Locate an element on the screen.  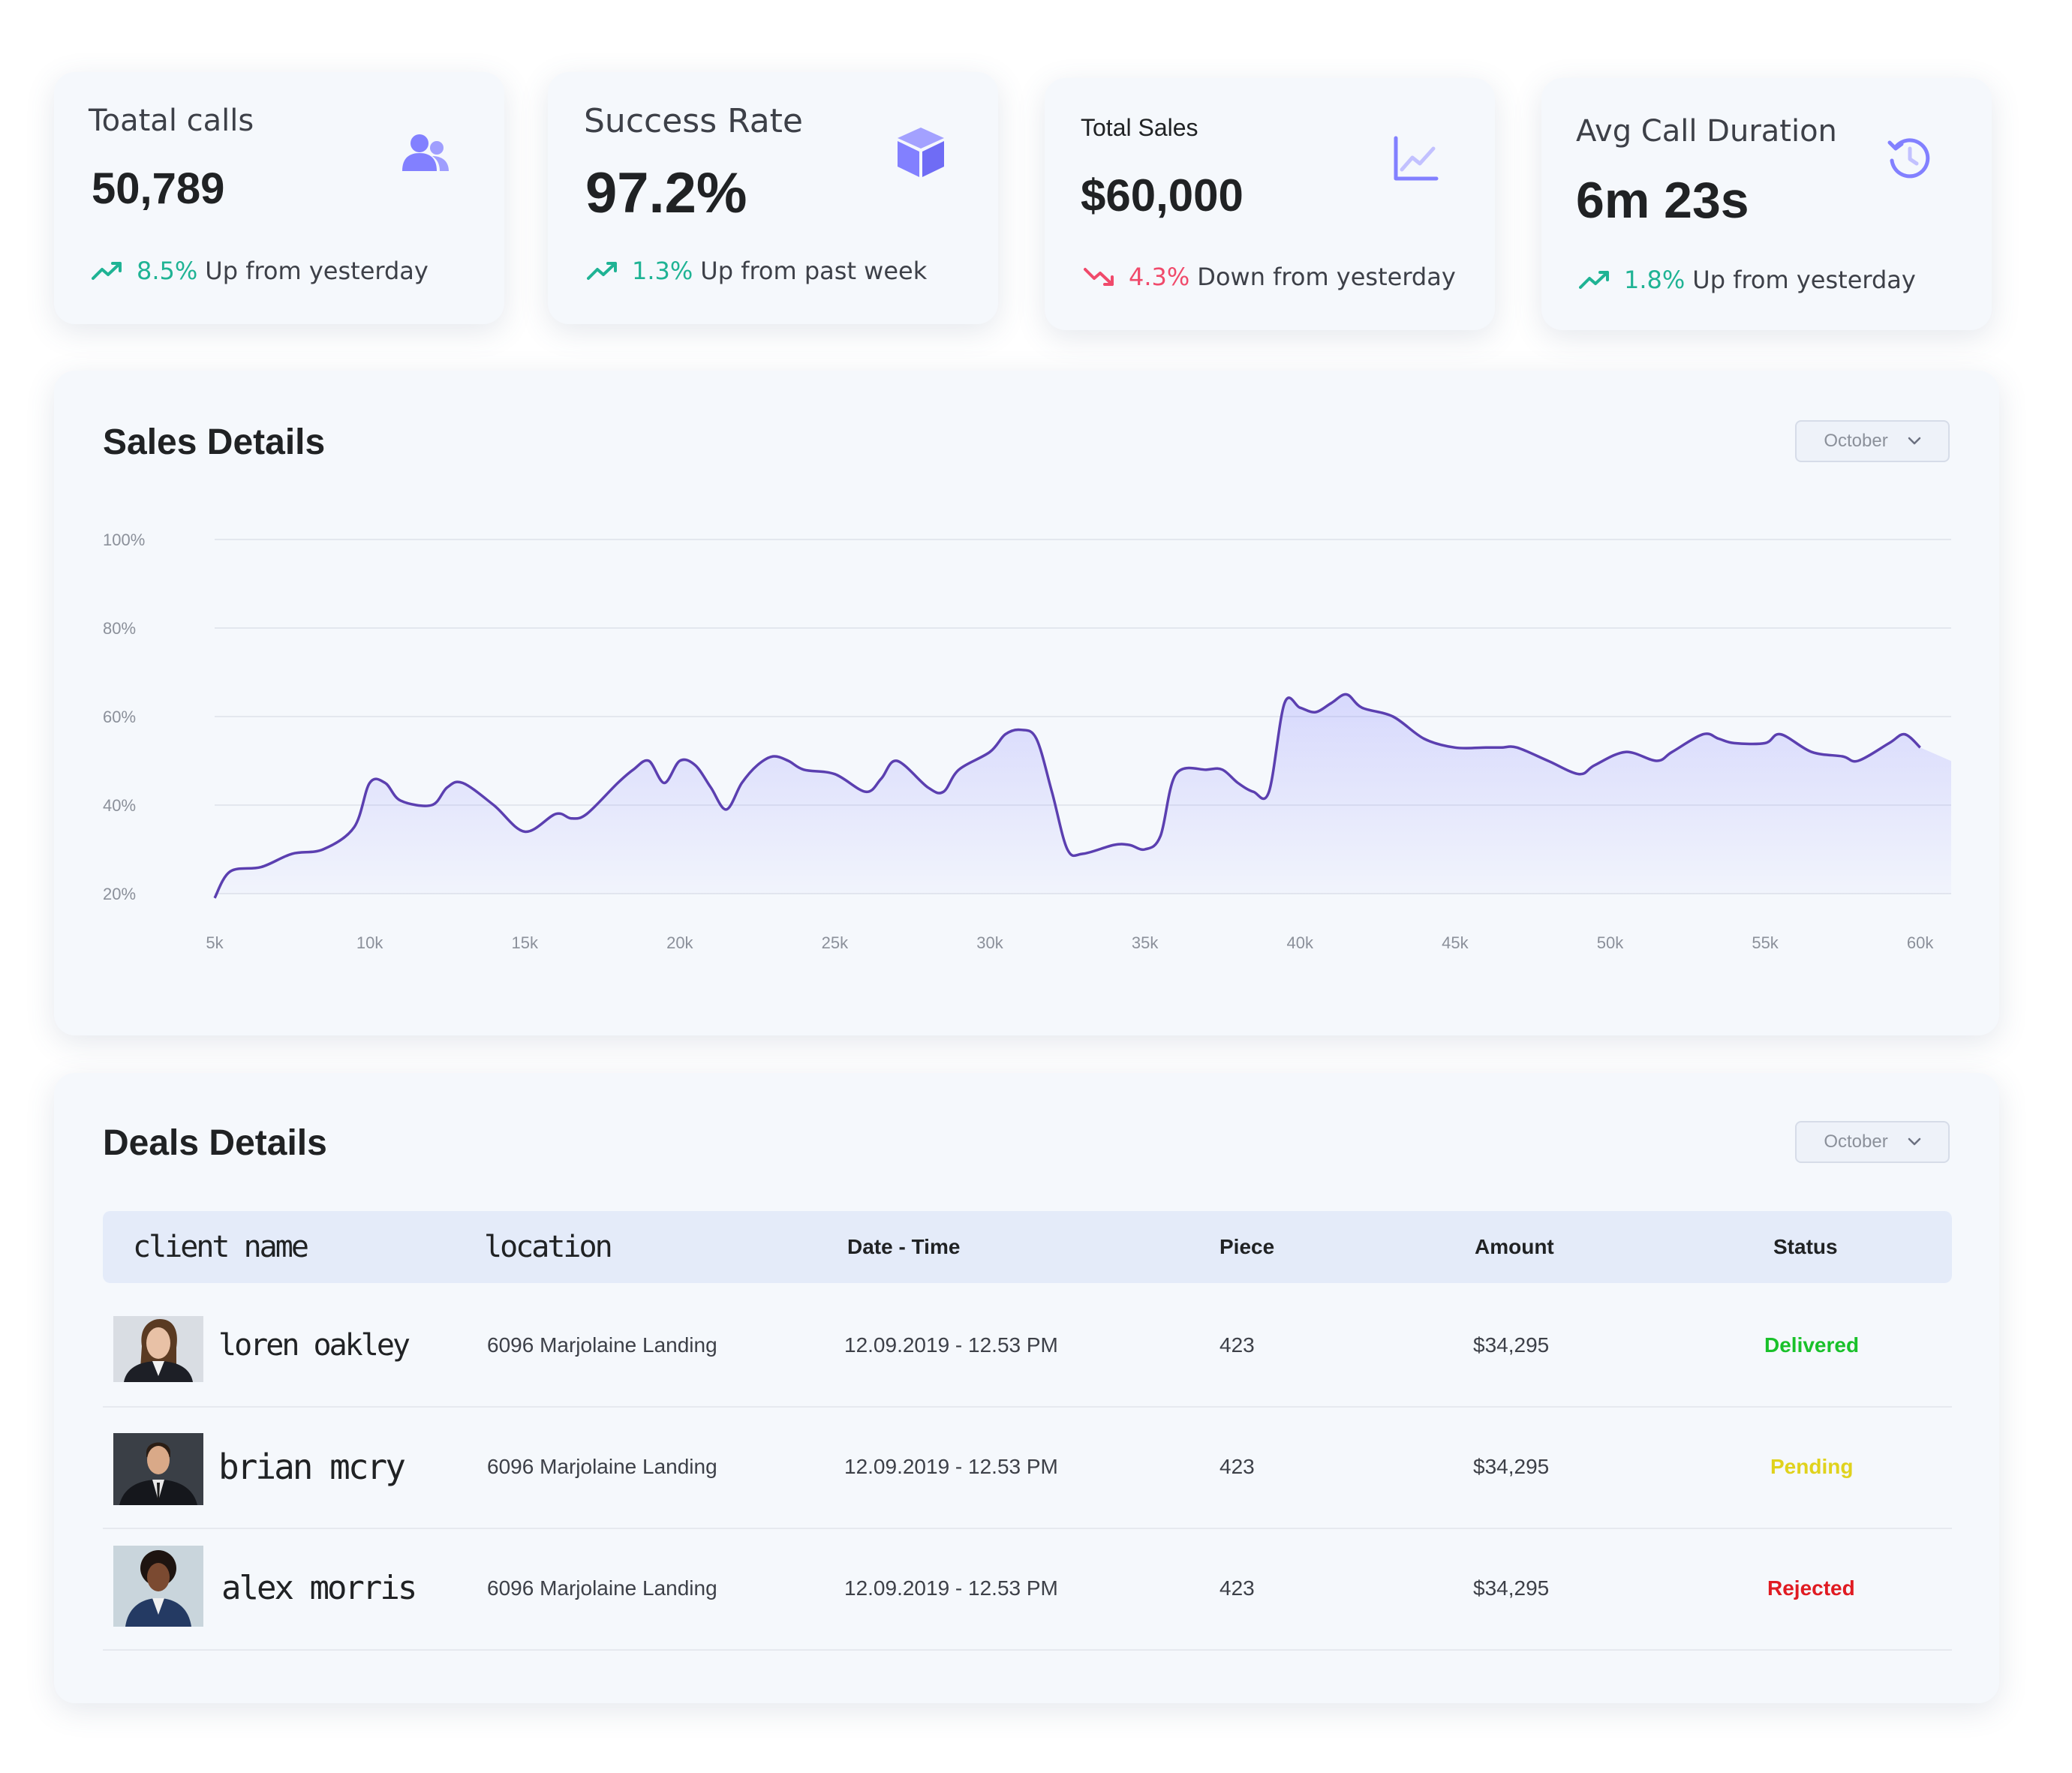
y-tick-label: 60% is located at coordinates (120, 717).